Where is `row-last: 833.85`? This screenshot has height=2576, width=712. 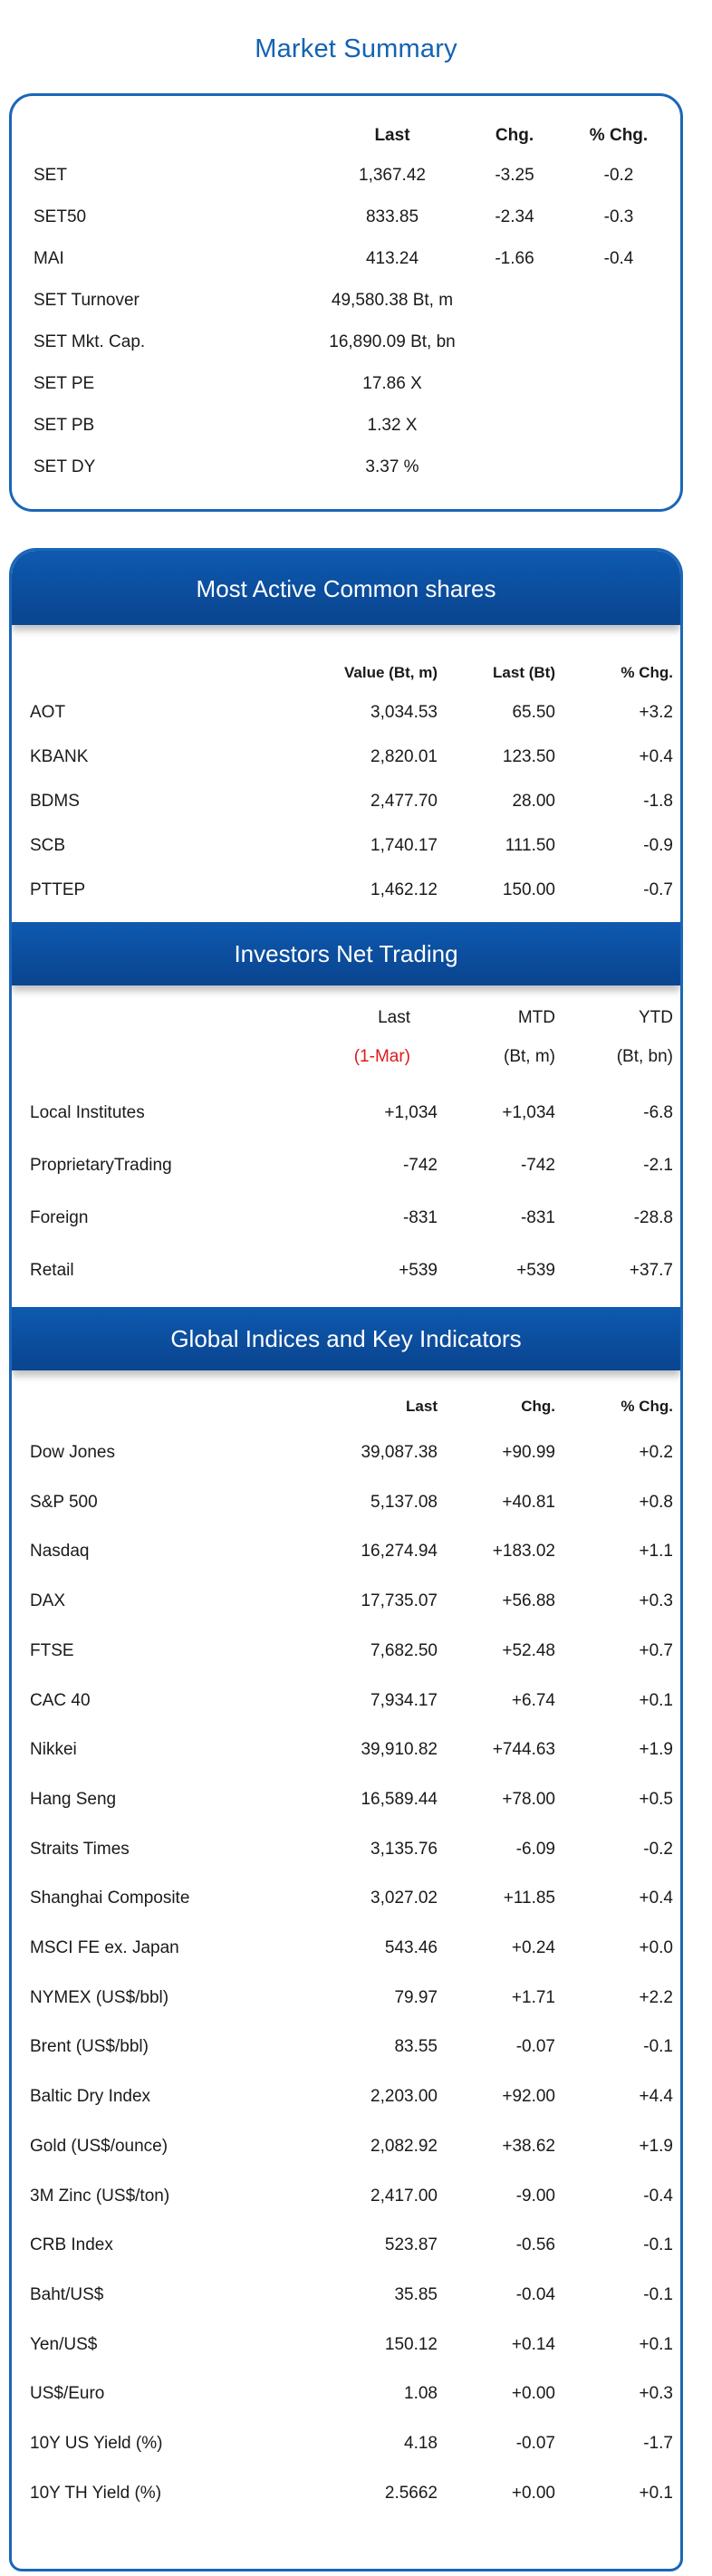
row-last: 833.85 is located at coordinates (392, 216).